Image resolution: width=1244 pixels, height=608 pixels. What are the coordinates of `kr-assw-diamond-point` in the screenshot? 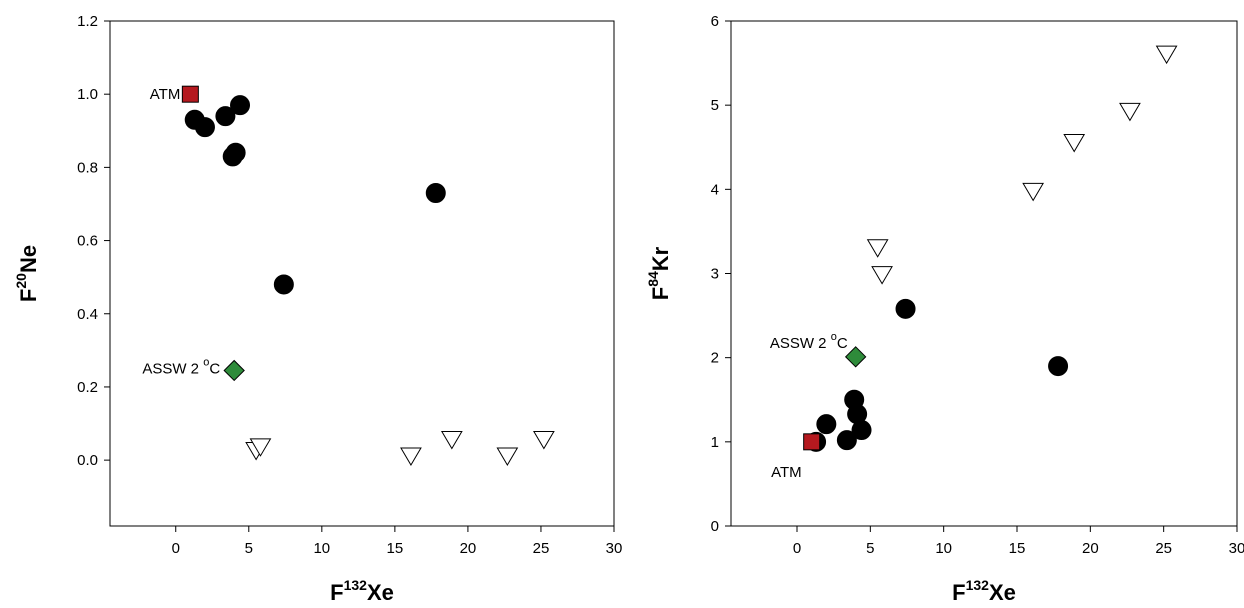 It's located at (855, 357).